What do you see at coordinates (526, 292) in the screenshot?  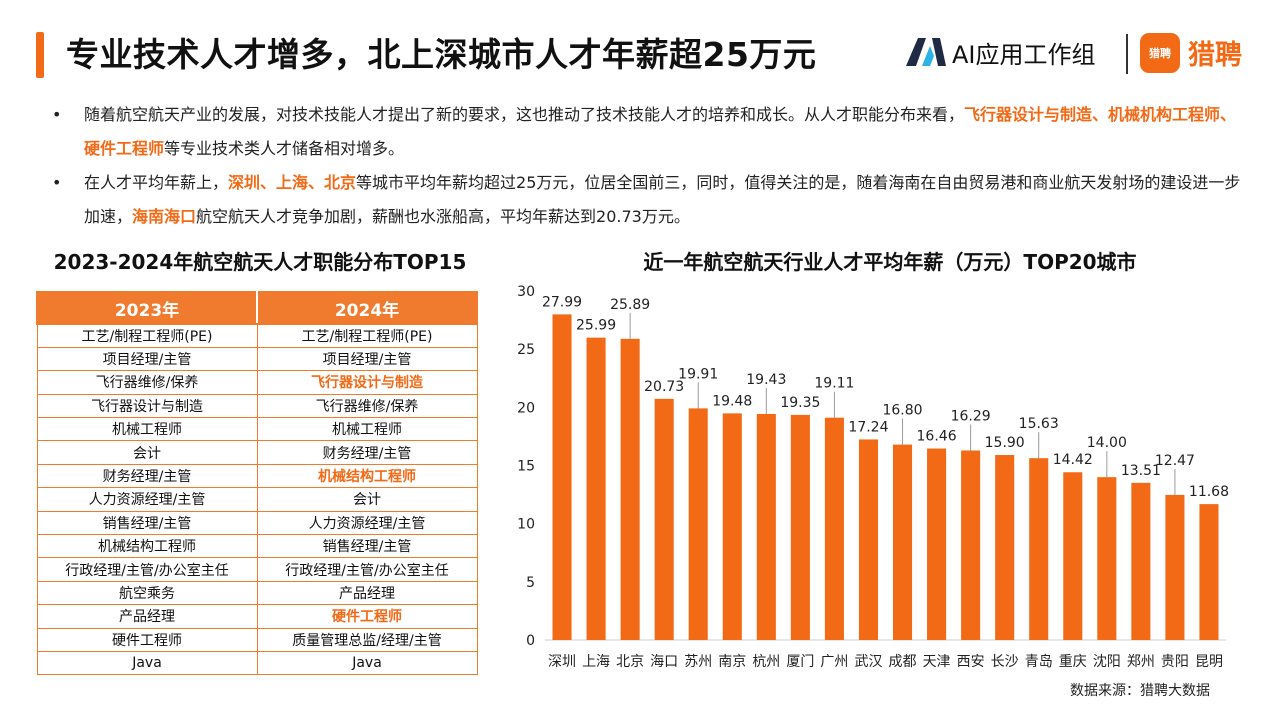 I see `y-tick-label: 30` at bounding box center [526, 292].